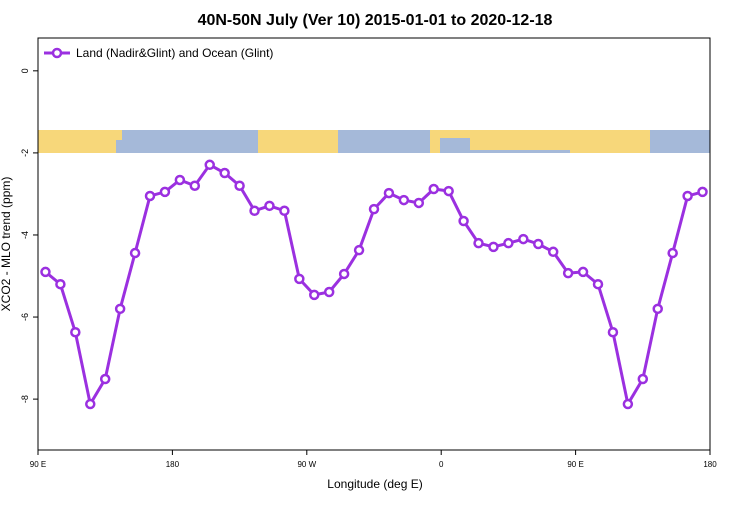 The image size is (750, 505). Describe the element at coordinates (174, 53) in the screenshot. I see `legend-label: Land (Nadir&Glint) and Ocean (Glint)` at that location.